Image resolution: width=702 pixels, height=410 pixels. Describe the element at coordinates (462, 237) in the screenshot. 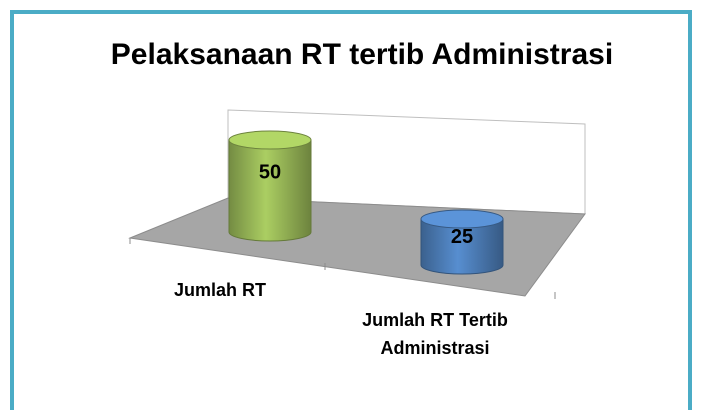

I see `data-label: 25` at that location.